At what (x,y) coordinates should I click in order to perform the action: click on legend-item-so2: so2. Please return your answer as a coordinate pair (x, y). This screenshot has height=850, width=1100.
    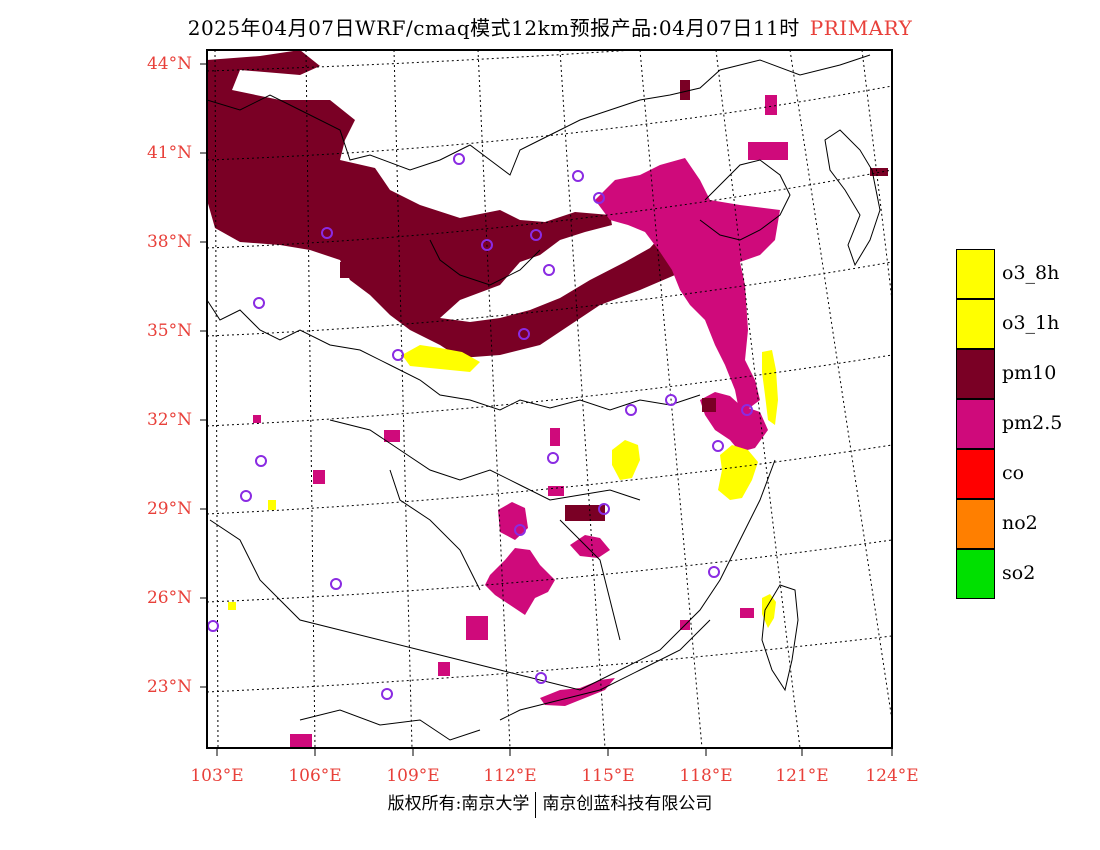
    Looking at the image, I should click on (1018, 574).